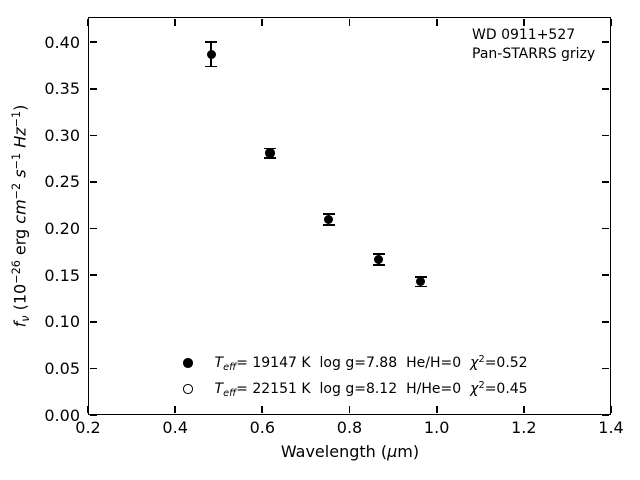 The width and height of the screenshot is (640, 480). Describe the element at coordinates (534, 54) in the screenshot. I see `survey-name: Pan-STARRS grizy` at that location.